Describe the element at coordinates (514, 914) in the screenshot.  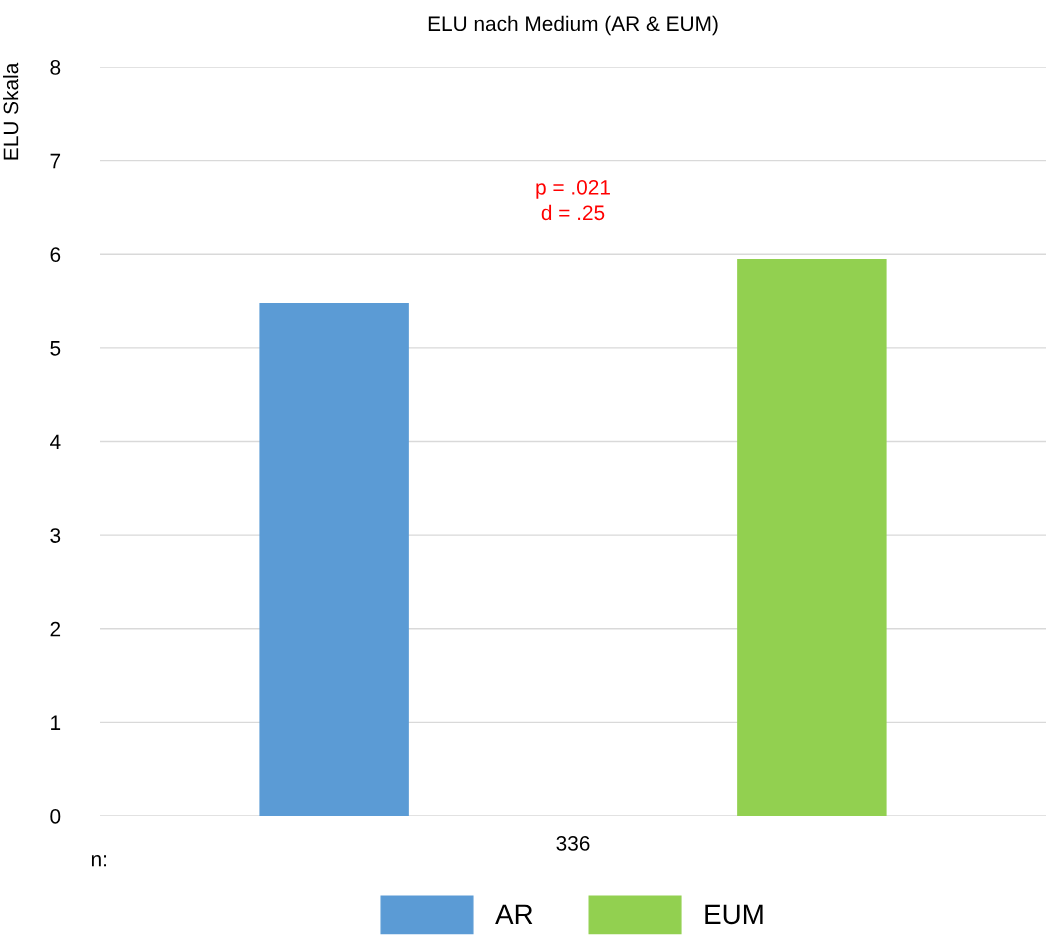
I see `legend-label: AR` at that location.